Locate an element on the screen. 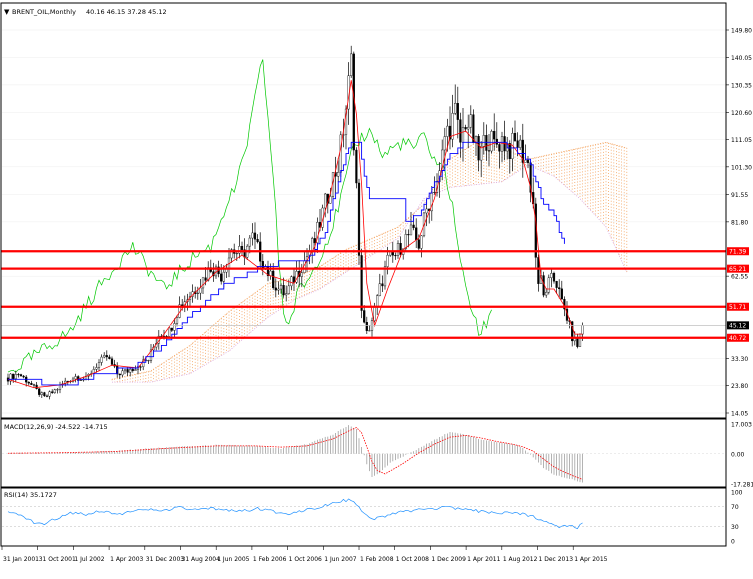 The image size is (753, 579). price-axis-tick-label: 140.05 is located at coordinates (741, 58).